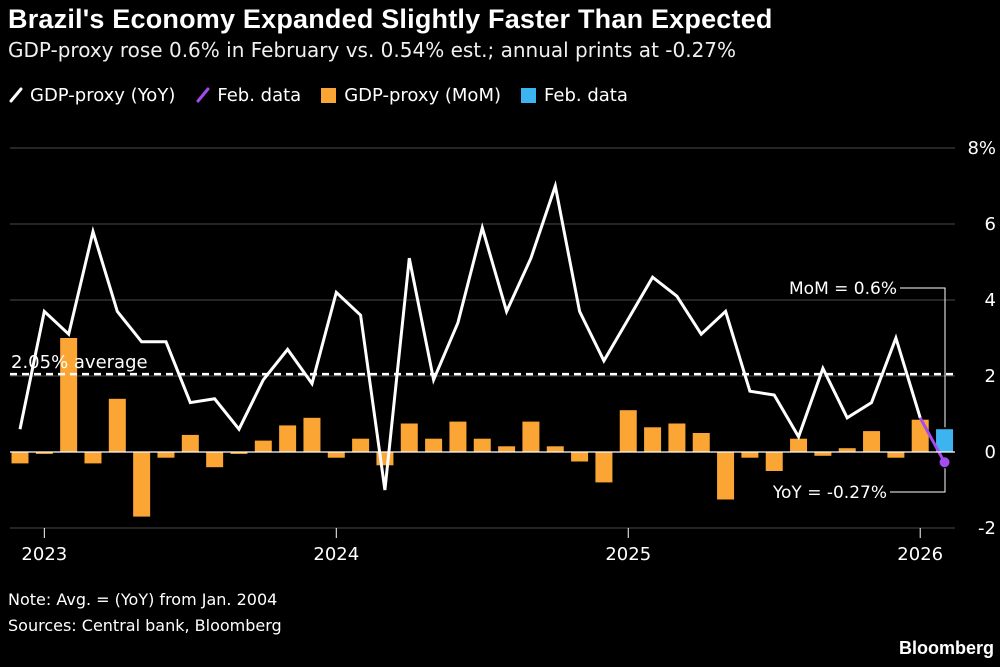 Image resolution: width=1000 pixels, height=667 pixels. Describe the element at coordinates (628, 554) in the screenshot. I see `x-tick-label: 2025` at that location.